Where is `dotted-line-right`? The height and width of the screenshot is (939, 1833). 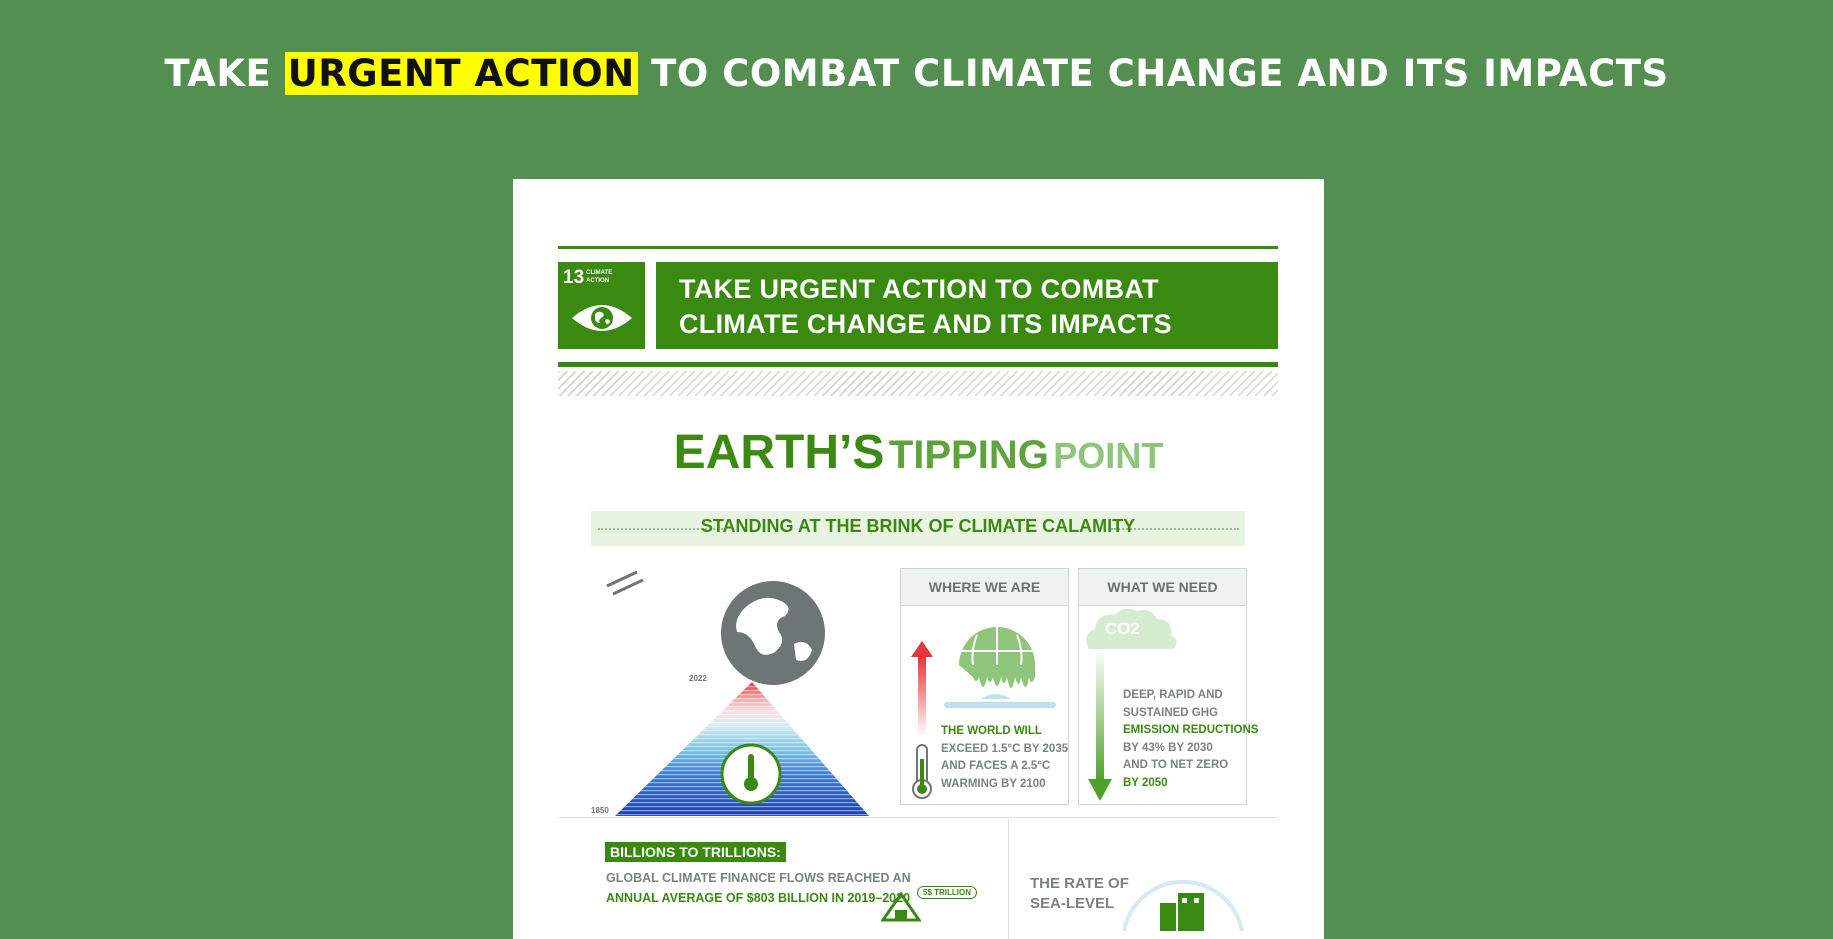
dotted-line-right is located at coordinates (1175, 529).